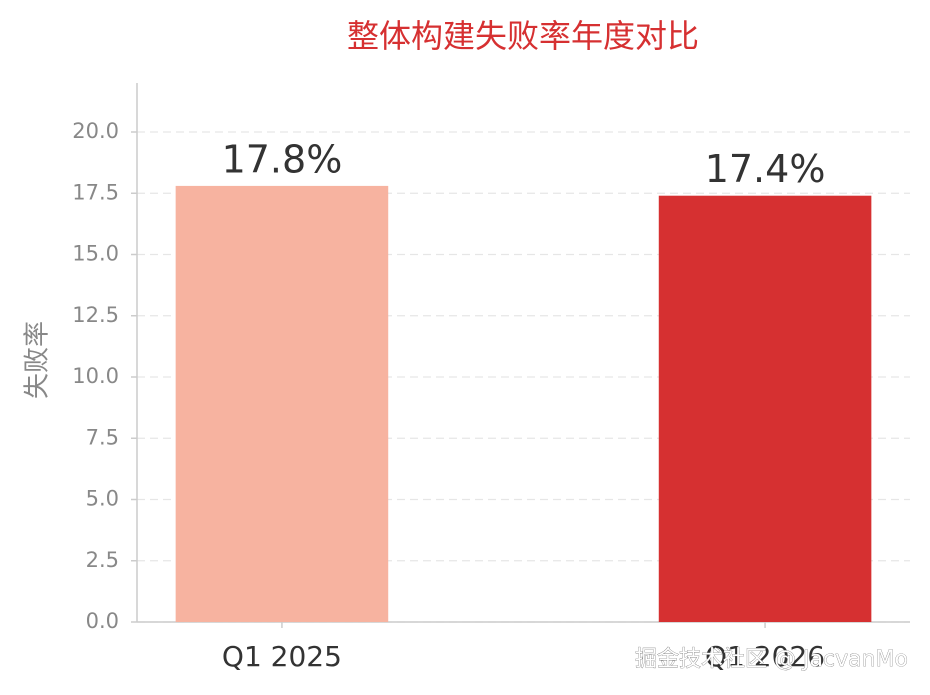  I want to click on y-tick-label: 7.5, so click(102, 437).